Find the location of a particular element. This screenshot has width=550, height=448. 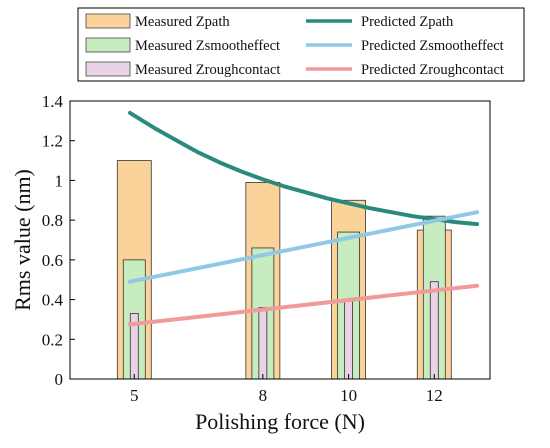

y-axis-label: Rms value (nm) is located at coordinates (22, 240).